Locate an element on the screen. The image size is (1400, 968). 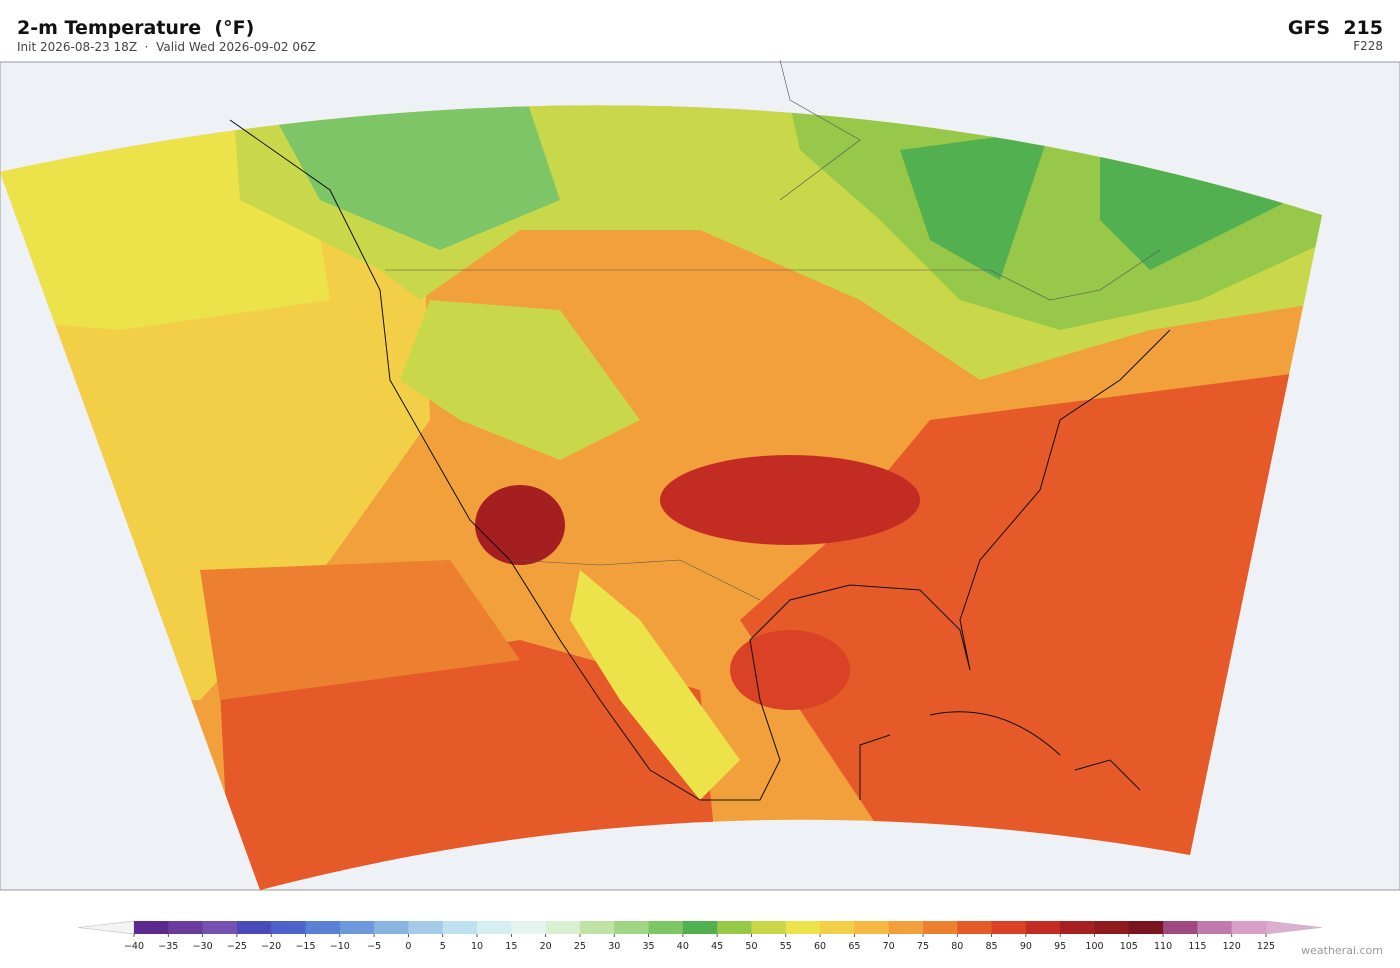
colorbar-tick-label: 125 is located at coordinates (1266, 946).